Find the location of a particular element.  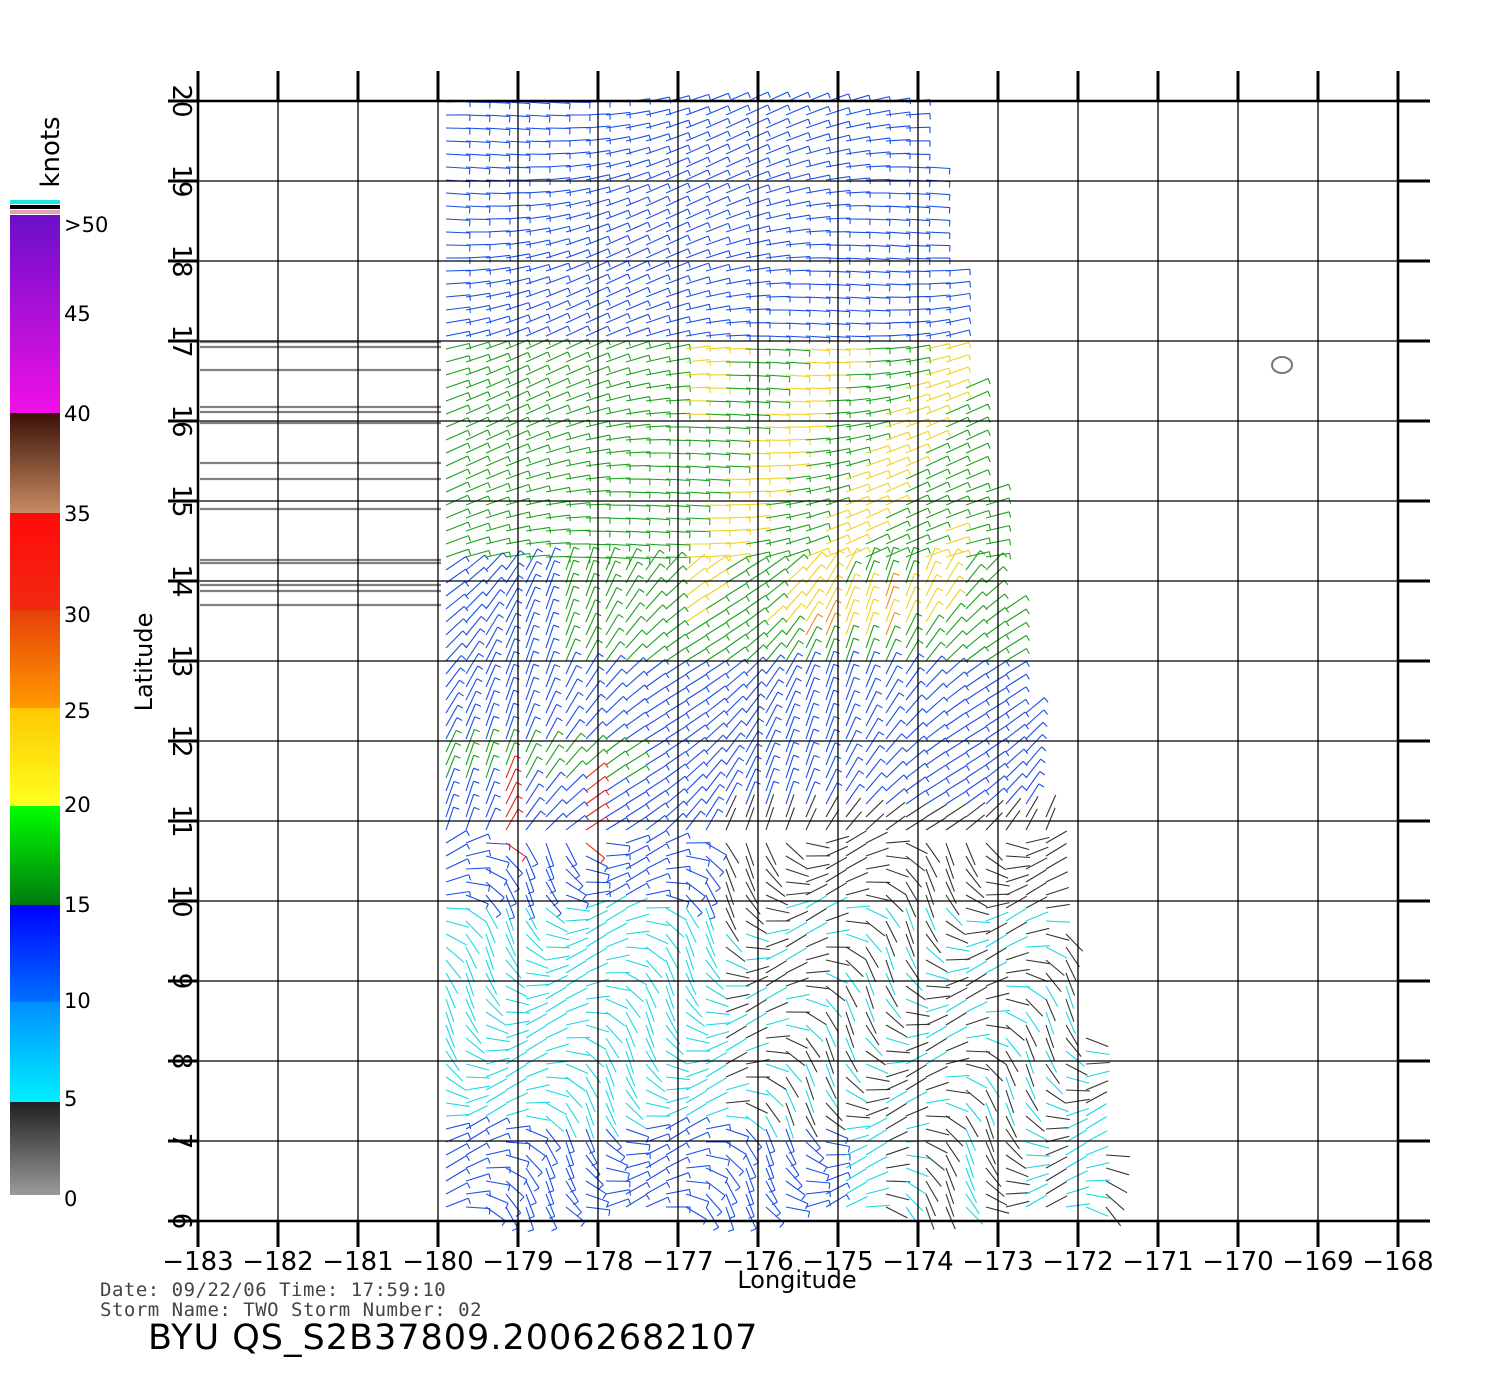

colorbar-unit-label: knots is located at coordinates (51, 151).